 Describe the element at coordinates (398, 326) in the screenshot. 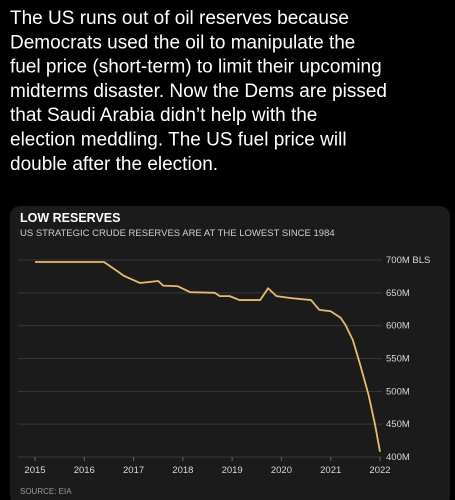

I see `y-tick-label: 600M` at that location.